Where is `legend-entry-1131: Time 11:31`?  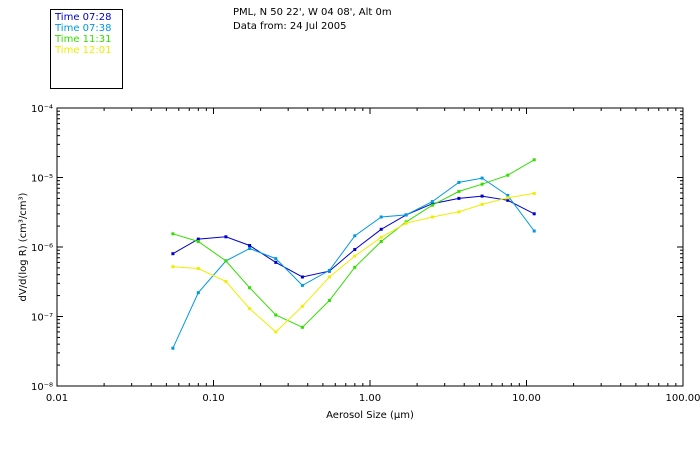
legend-entry-1131: Time 11:31 is located at coordinates (83, 39).